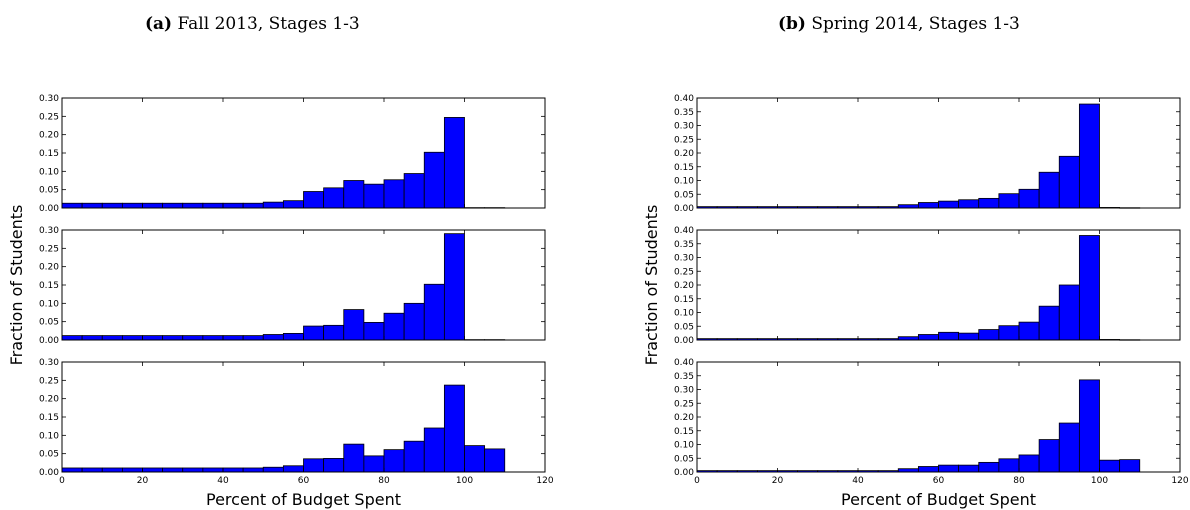 The width and height of the screenshot is (1190, 510). What do you see at coordinates (49, 418) in the screenshot?
I see `chart0-sub2-ytick-label: 0.15` at bounding box center [49, 418].